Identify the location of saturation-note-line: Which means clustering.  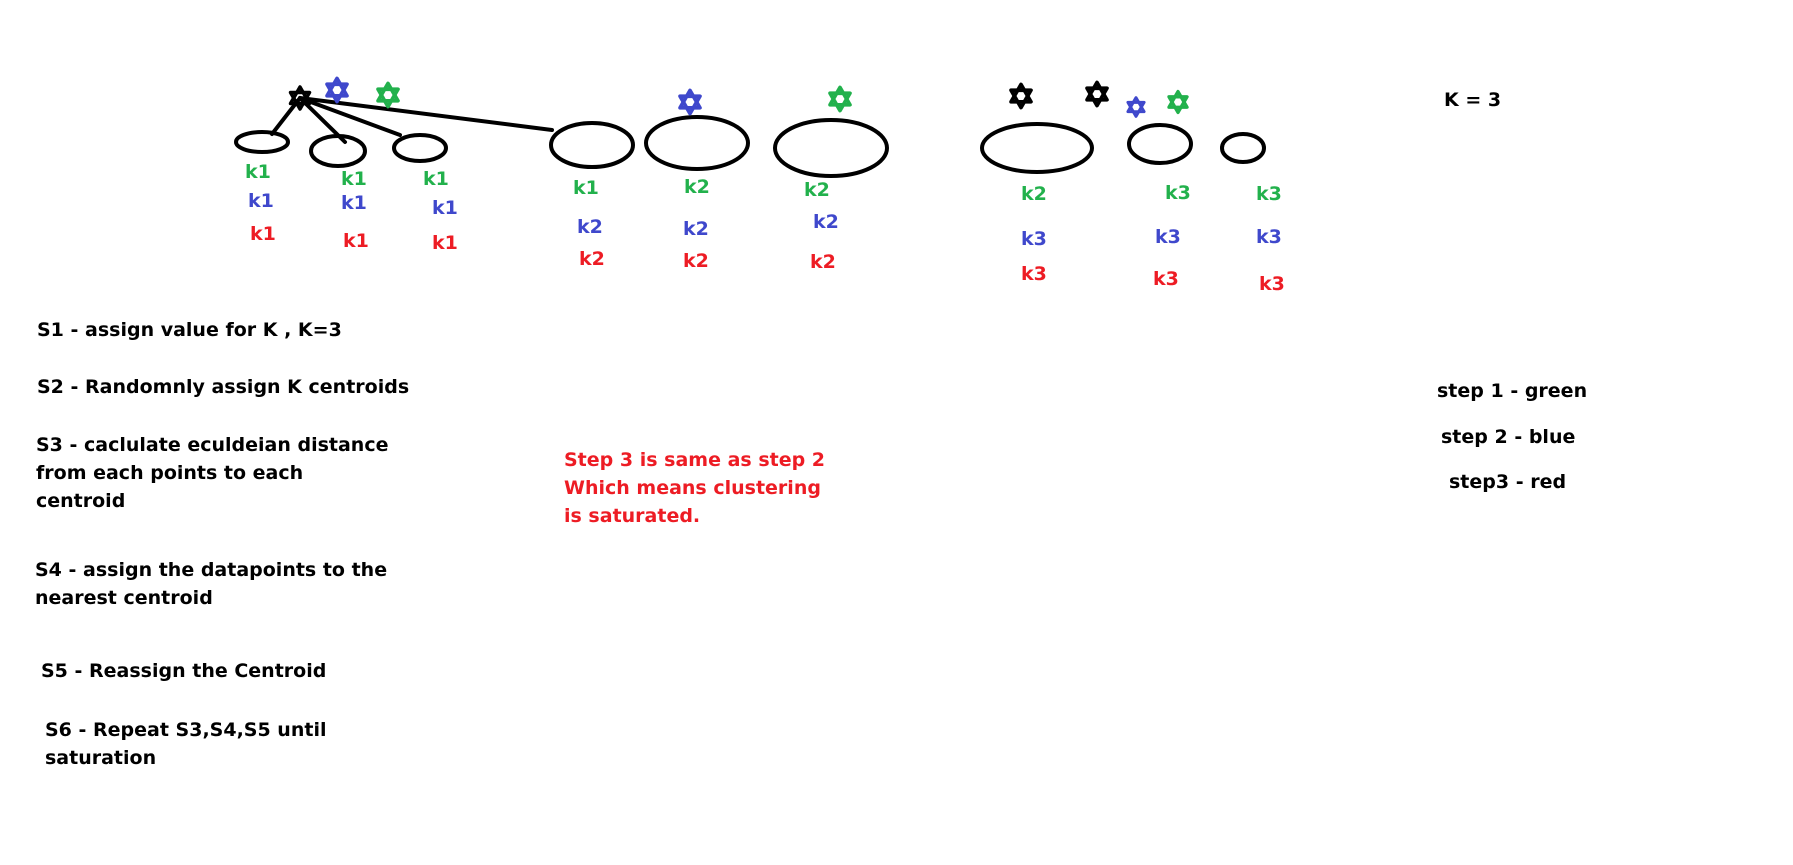
(692, 488).